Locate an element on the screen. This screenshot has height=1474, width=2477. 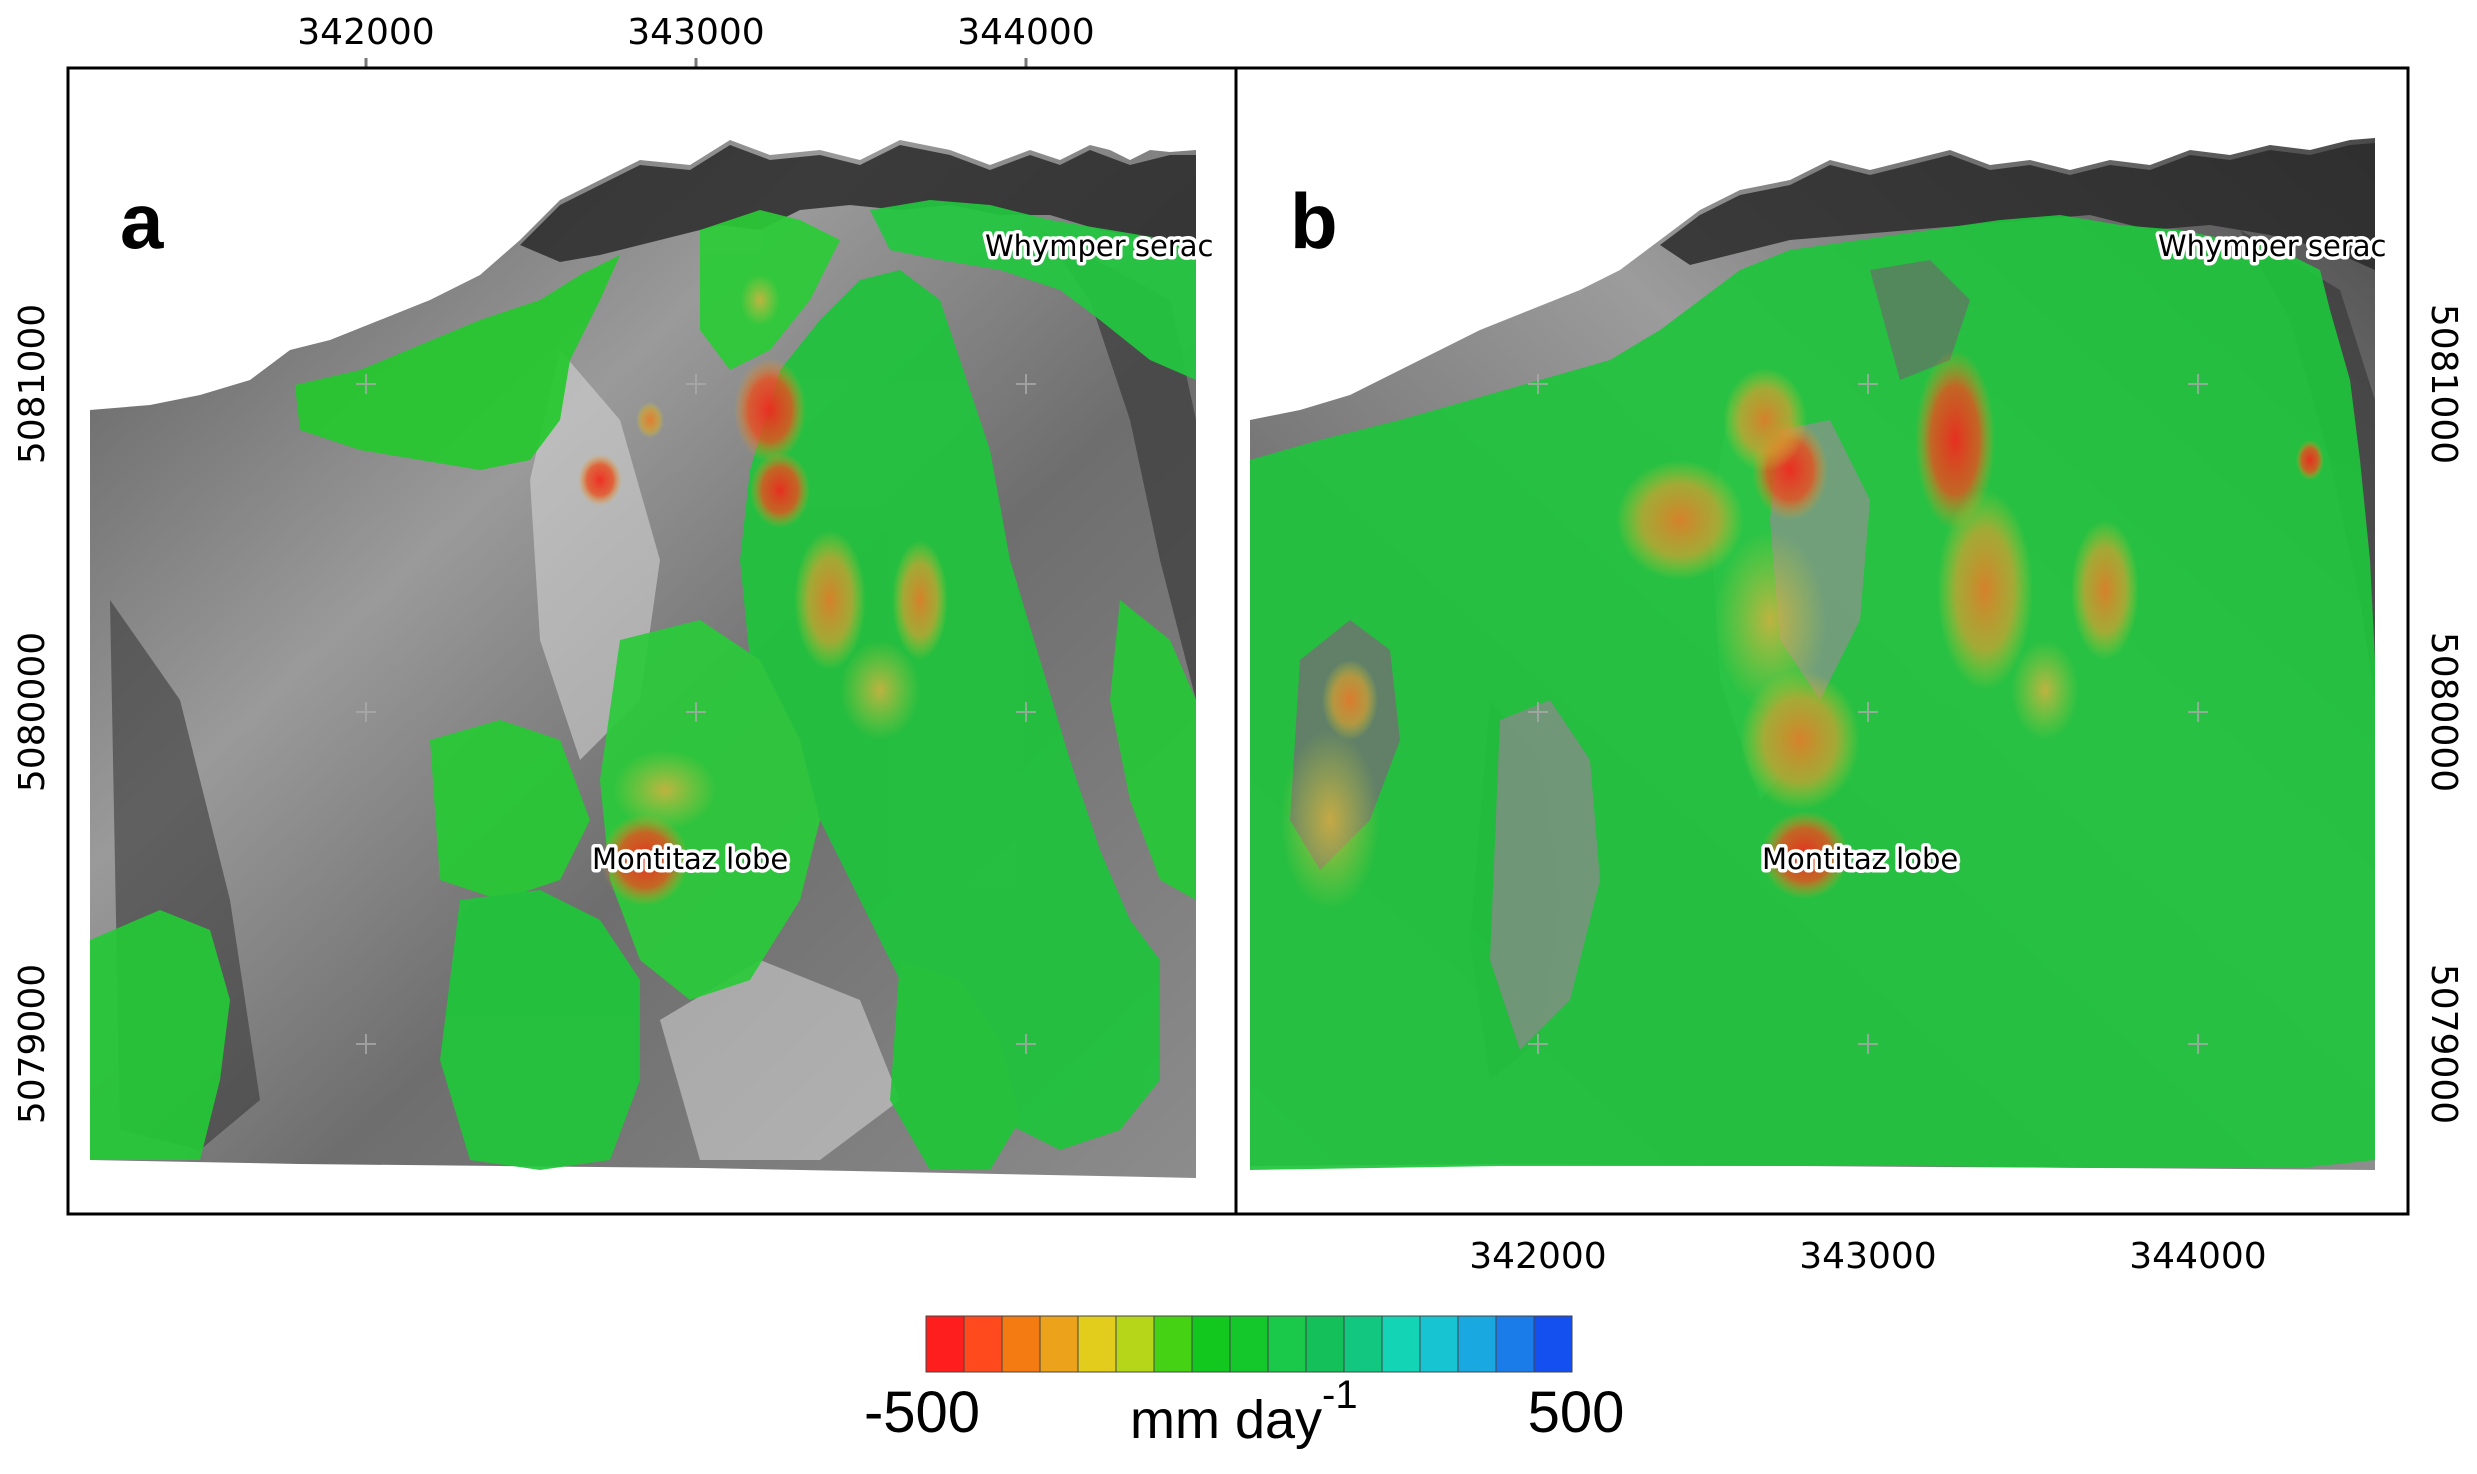
panel-a-hotspot-montitaz is located at coordinates (645, 860).